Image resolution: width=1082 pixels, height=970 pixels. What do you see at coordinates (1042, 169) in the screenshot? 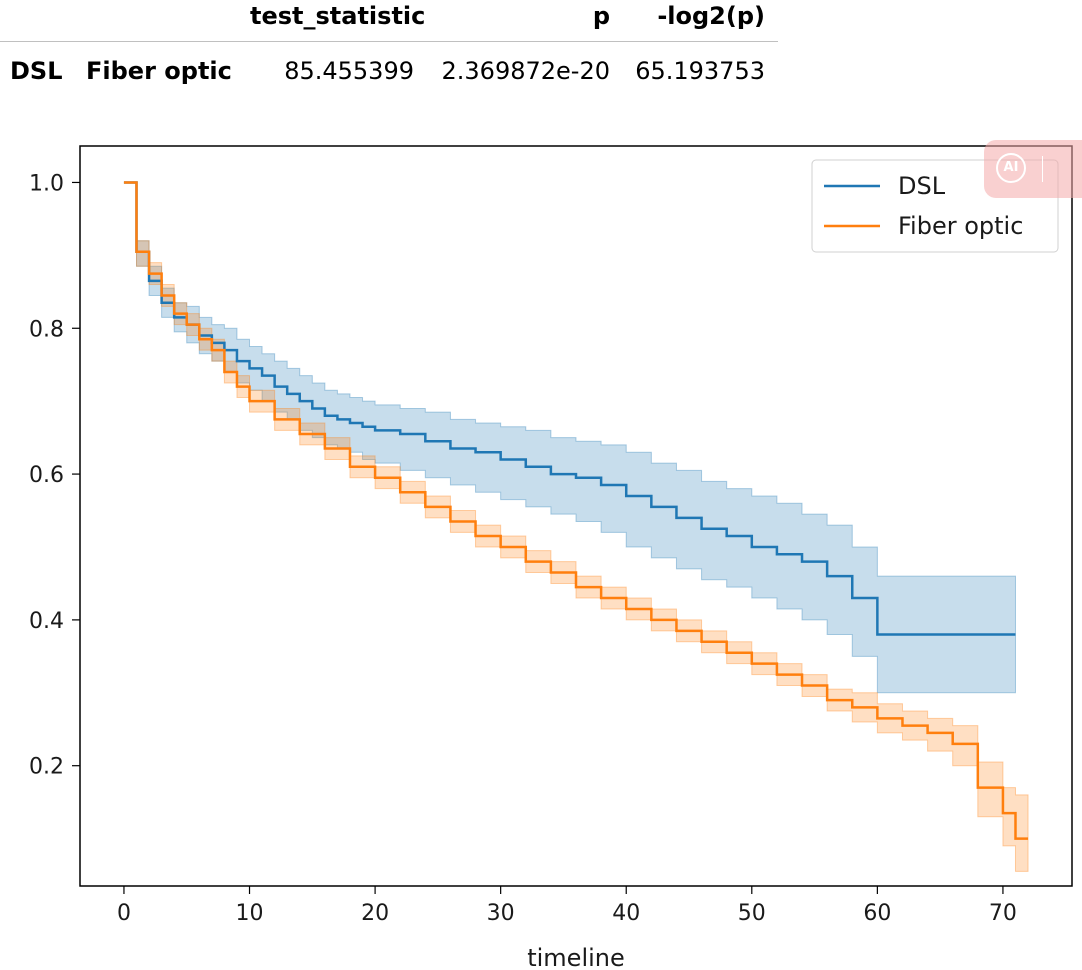
I see `badge-divider` at bounding box center [1042, 169].